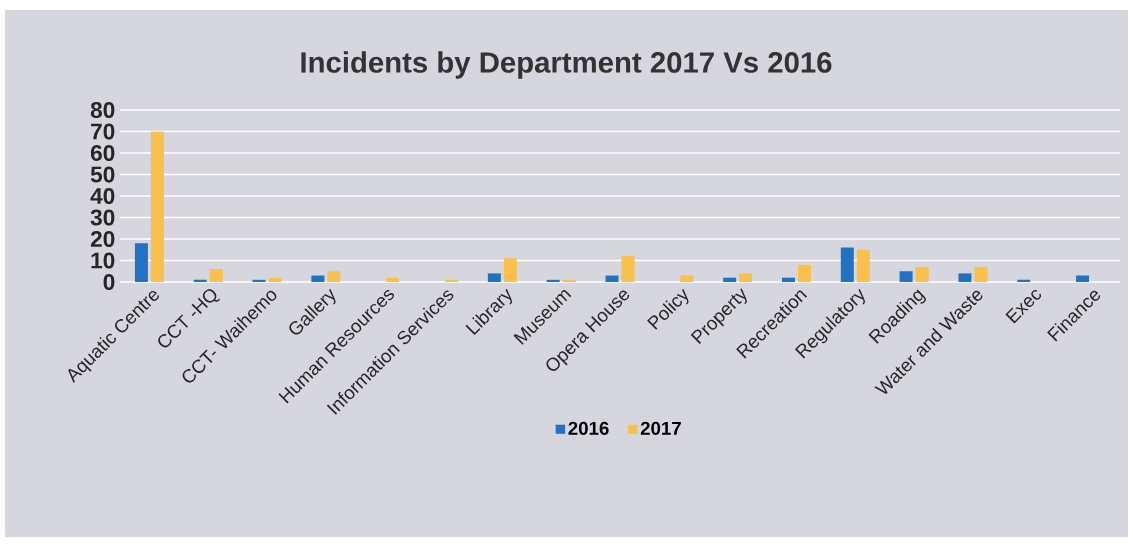 The height and width of the screenshot is (545, 1133). What do you see at coordinates (102, 174) in the screenshot?
I see `y-tick-label: 50` at bounding box center [102, 174].